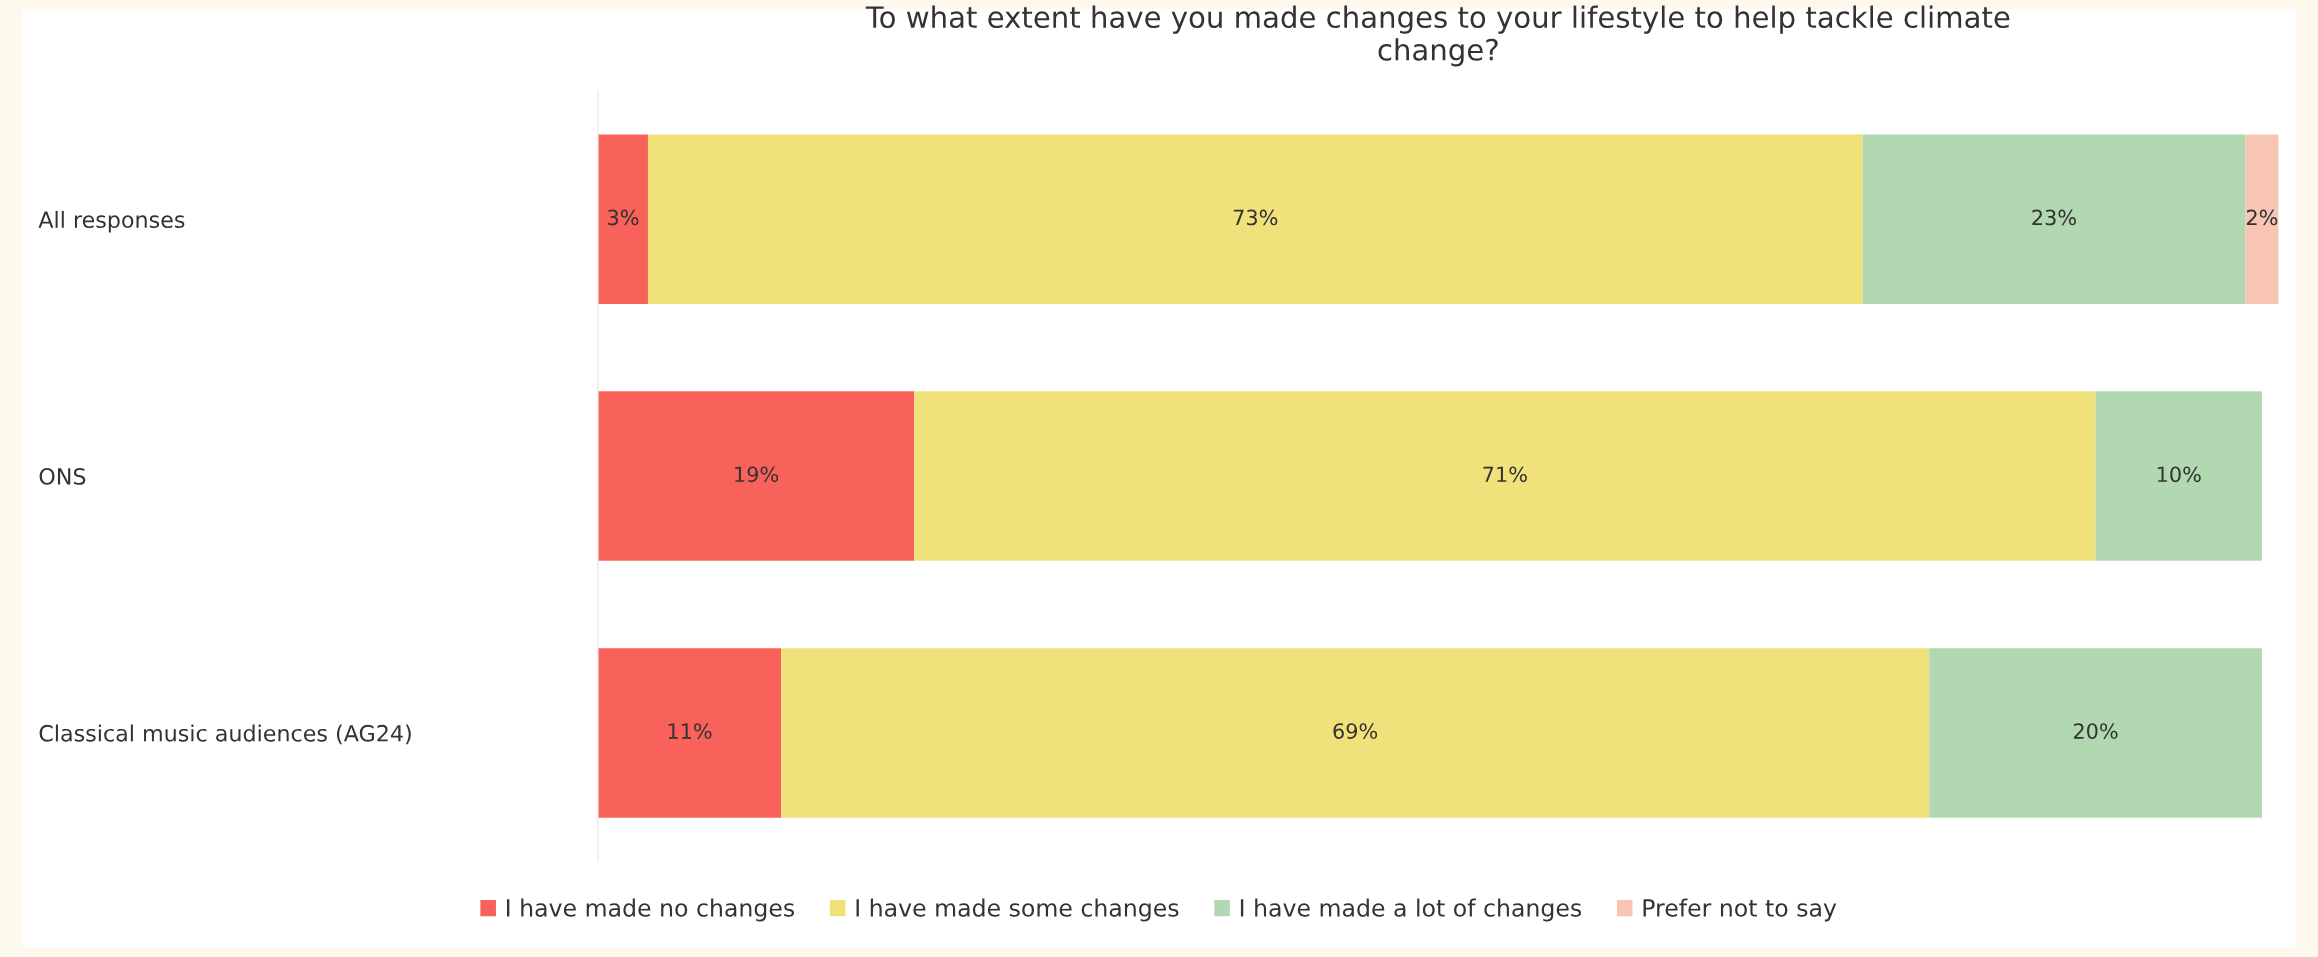 The image size is (2318, 957). I want to click on data-label: 10%, so click(2179, 474).